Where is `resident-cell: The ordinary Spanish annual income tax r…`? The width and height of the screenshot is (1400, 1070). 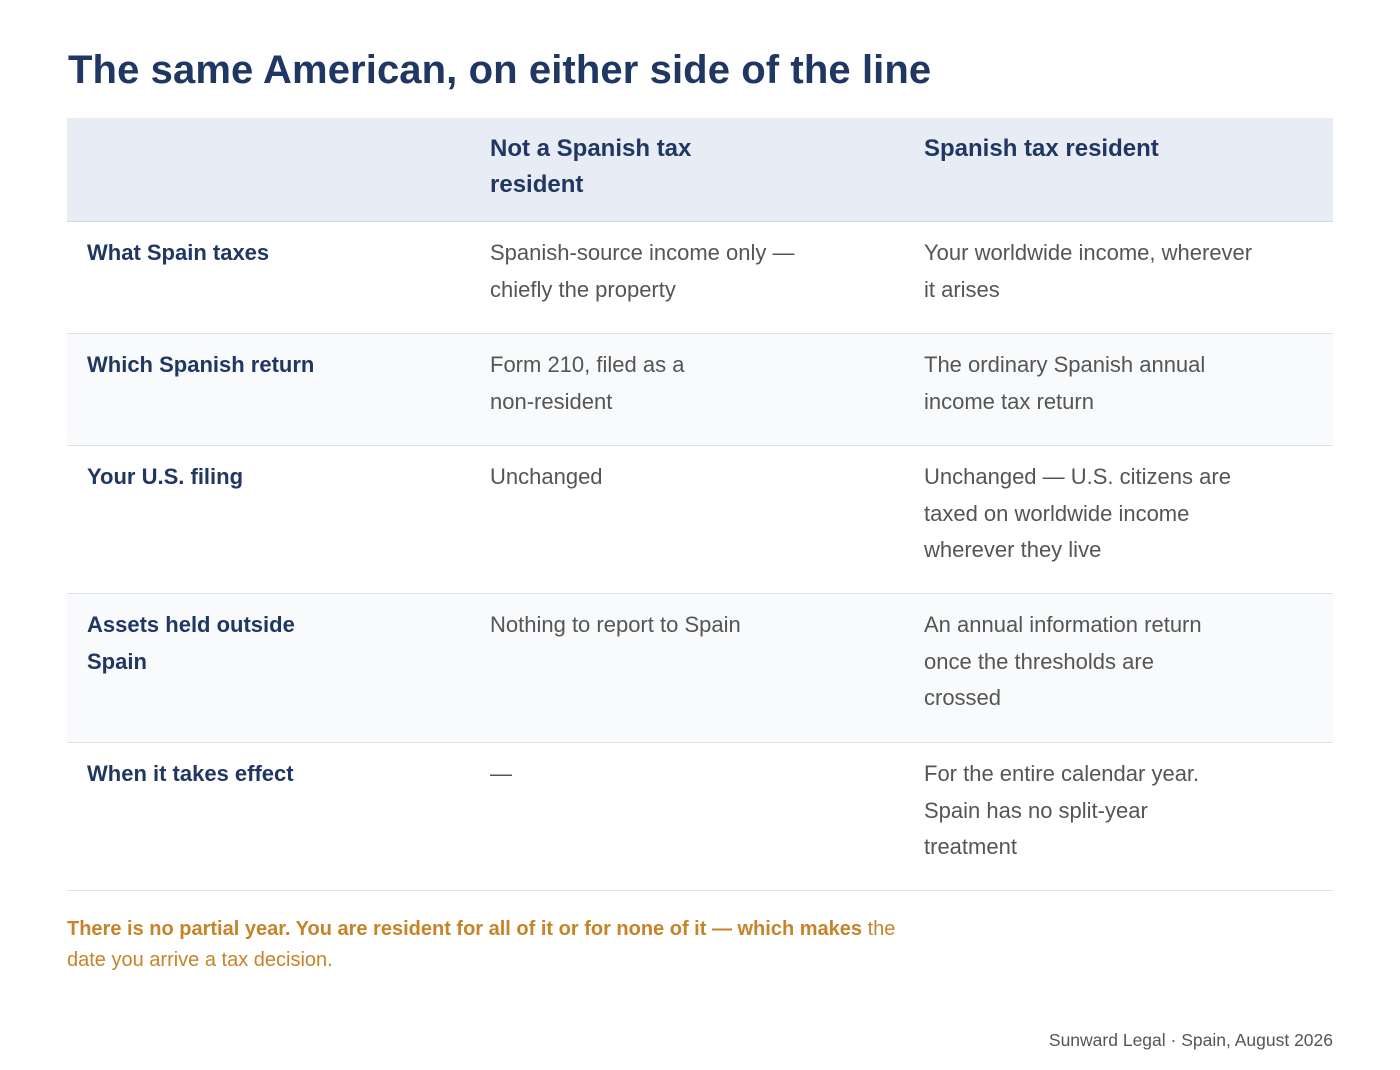
resident-cell: The ordinary Spanish annual income tax r… is located at coordinates (1065, 383).